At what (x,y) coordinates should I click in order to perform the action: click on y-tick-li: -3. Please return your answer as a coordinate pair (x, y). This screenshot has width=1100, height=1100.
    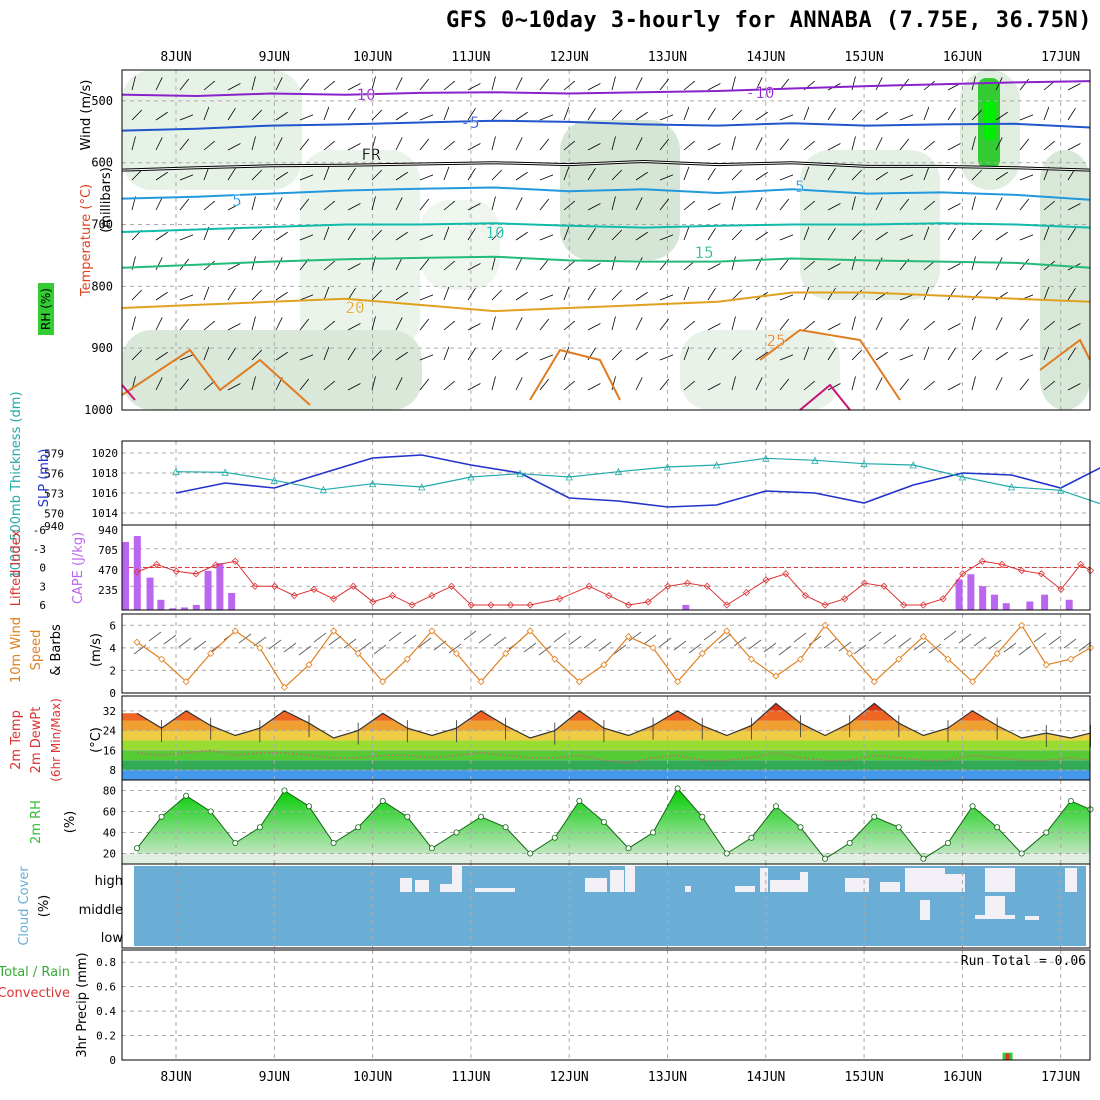
    Looking at the image, I should click on (39, 549).